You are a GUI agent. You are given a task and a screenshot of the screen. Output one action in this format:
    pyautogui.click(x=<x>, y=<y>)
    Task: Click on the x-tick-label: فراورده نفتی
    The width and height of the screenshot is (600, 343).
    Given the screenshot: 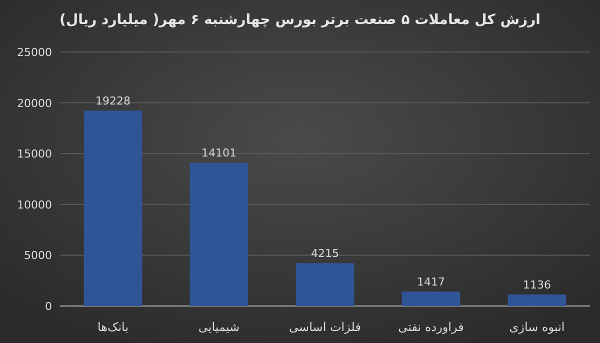 What is the action you would take?
    pyautogui.click(x=431, y=327)
    